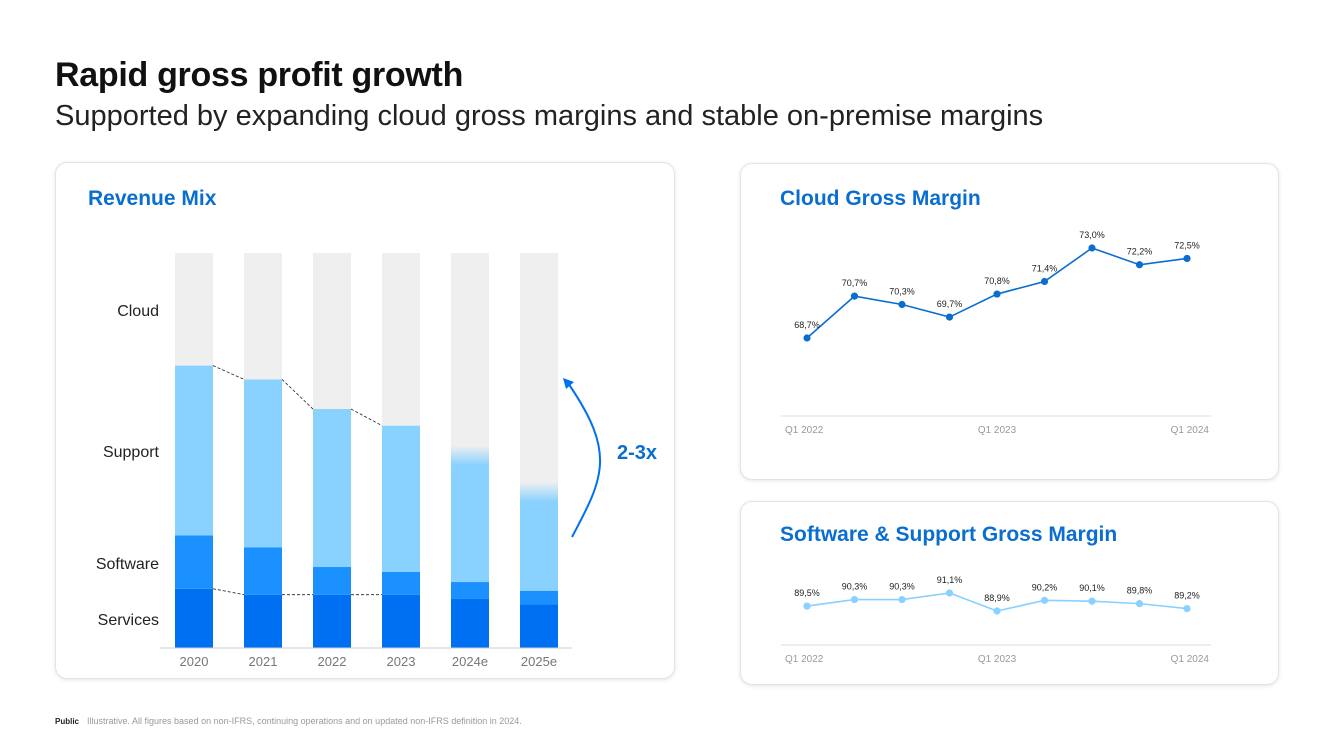 This screenshot has height=749, width=1333. What do you see at coordinates (152, 198) in the screenshot?
I see `revenue-mix-title: Revenue Mix` at bounding box center [152, 198].